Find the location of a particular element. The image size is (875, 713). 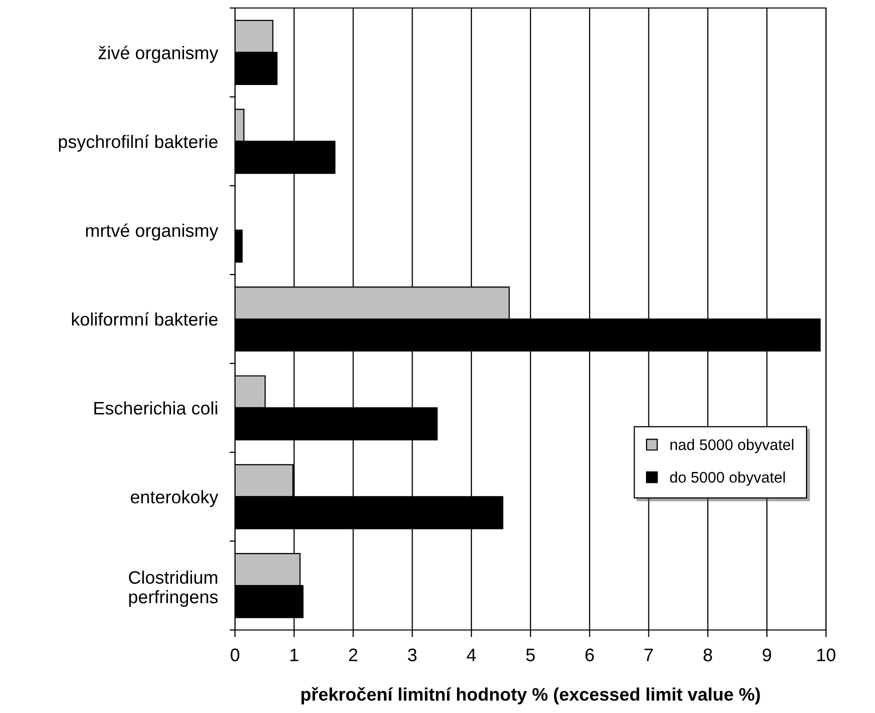

y-tick-label: Escherichia coli is located at coordinates (156, 408).